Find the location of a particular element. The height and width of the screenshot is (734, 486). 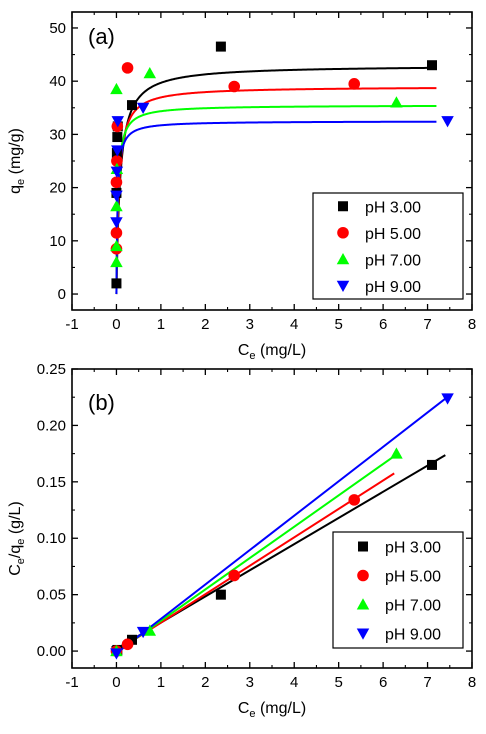

y-tick-label: 0.00 is located at coordinates (51, 651).